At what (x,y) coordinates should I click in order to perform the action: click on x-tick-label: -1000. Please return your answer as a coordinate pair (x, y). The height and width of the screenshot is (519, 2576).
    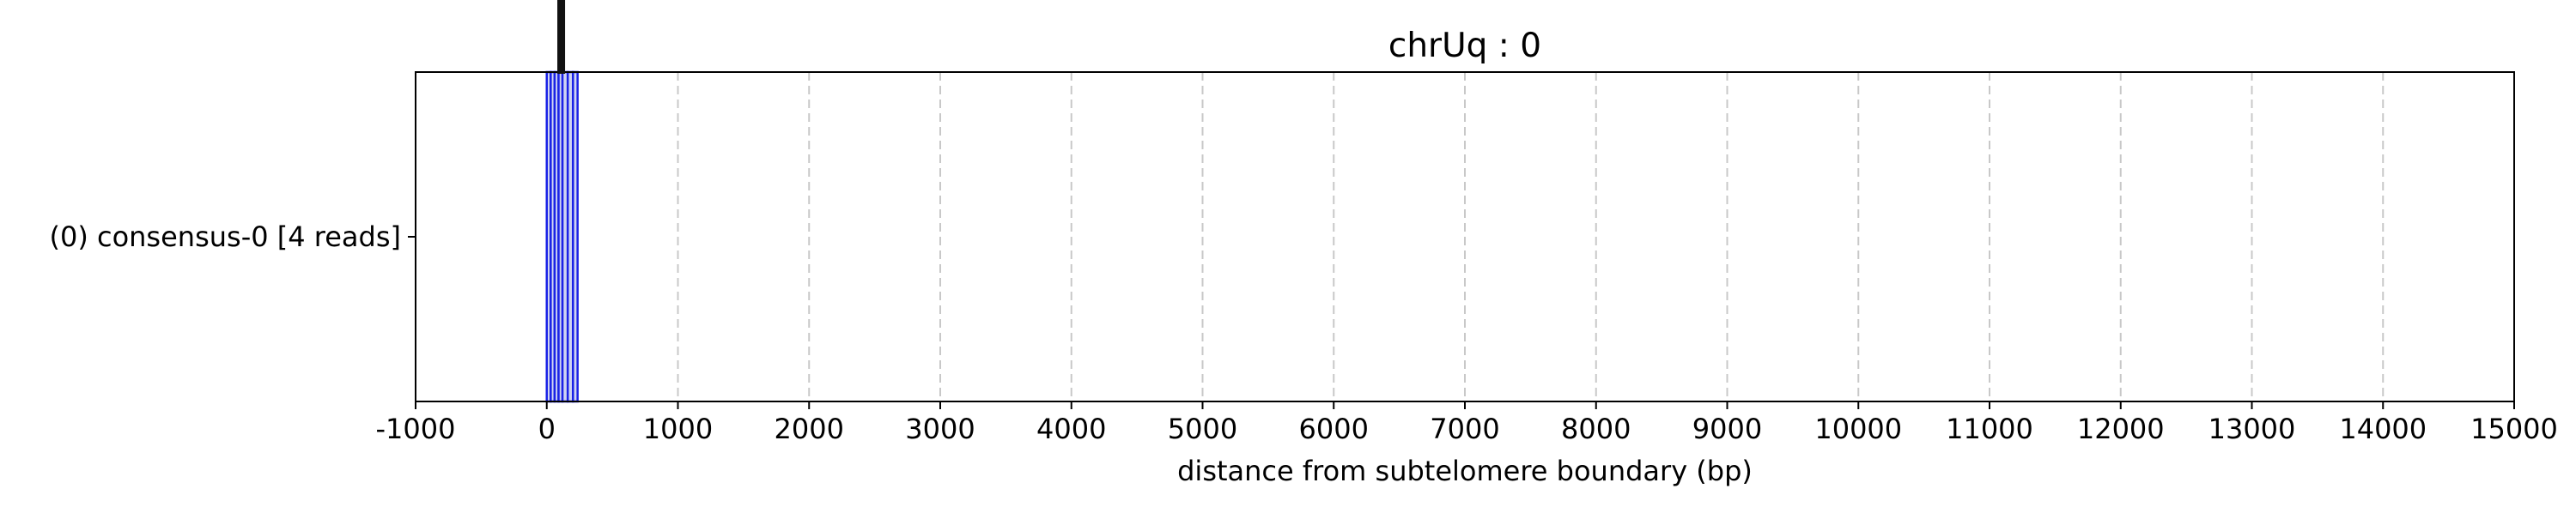
    Looking at the image, I should click on (416, 429).